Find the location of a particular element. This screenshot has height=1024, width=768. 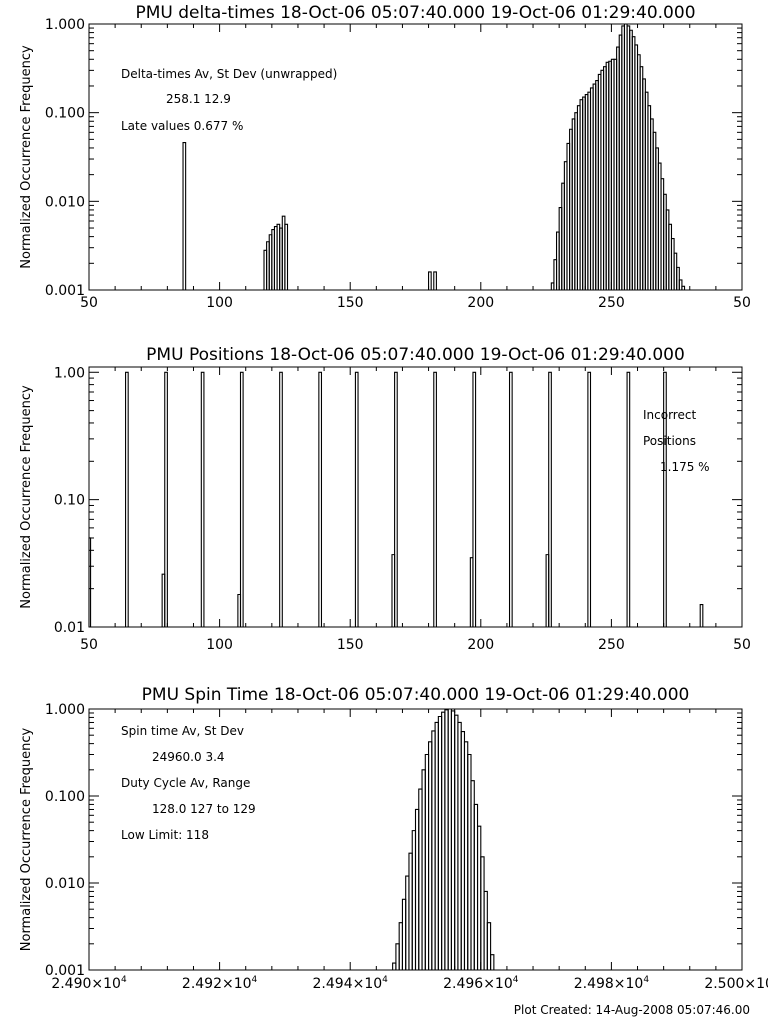

x-tick-label: 2.490×104 is located at coordinates (89, 983).